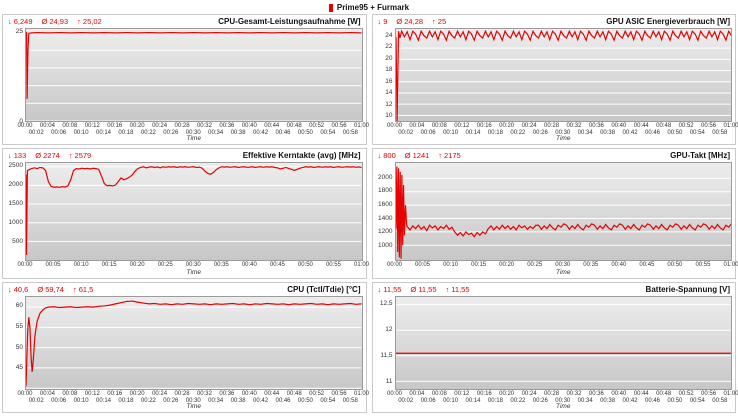  Describe the element at coordinates (703, 265) in the screenshot. I see `x-tick-label: 00:55` at that location.